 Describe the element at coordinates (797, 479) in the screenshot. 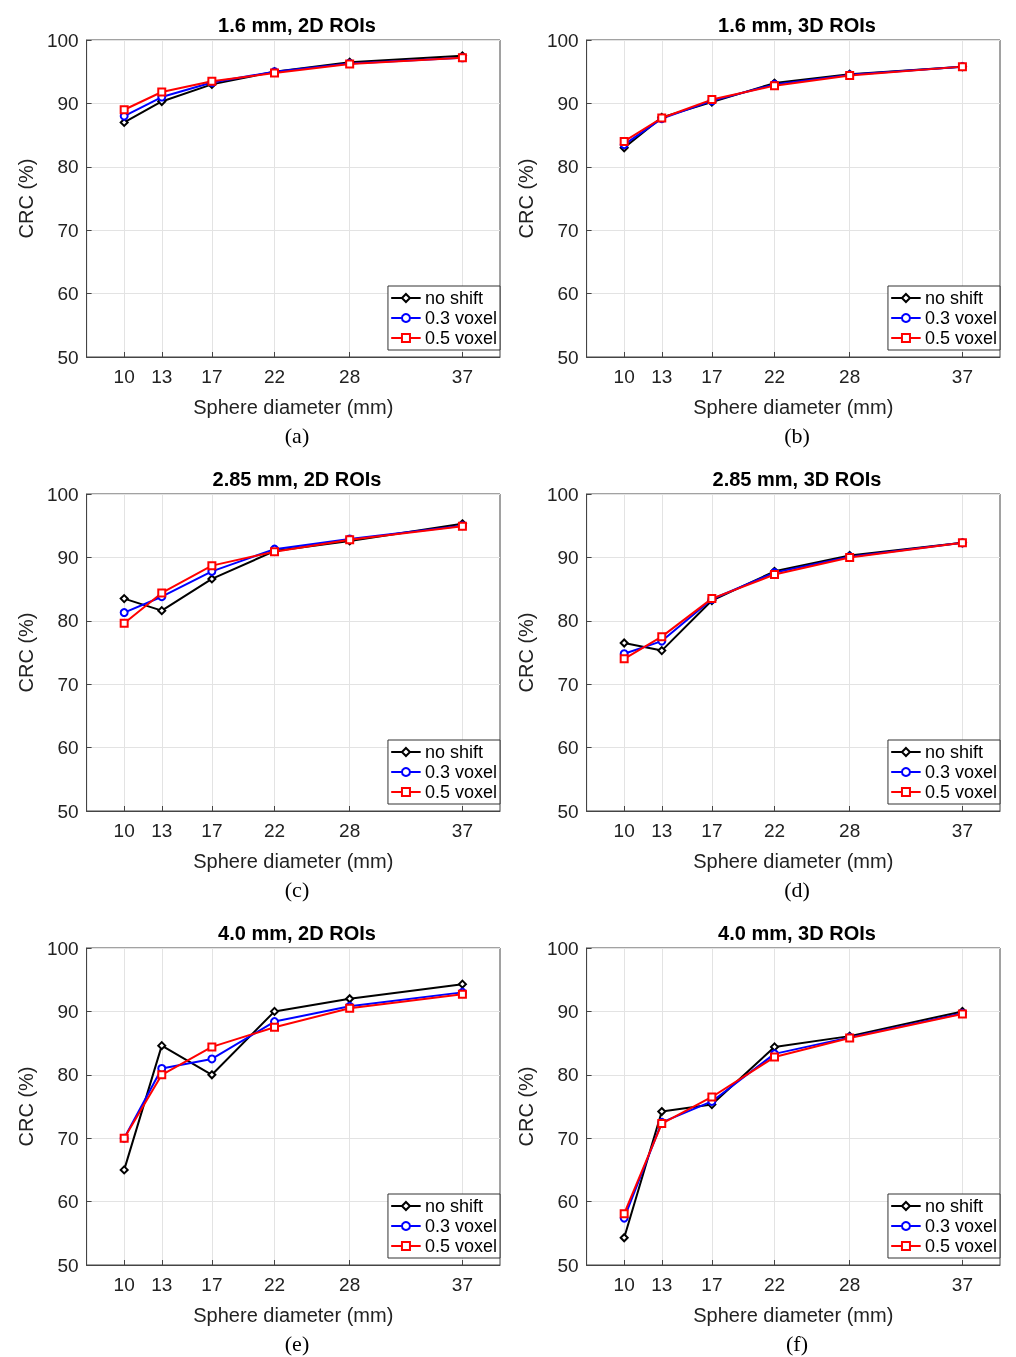

I see `chart-title: 2.85 mm, 3D ROIs` at that location.